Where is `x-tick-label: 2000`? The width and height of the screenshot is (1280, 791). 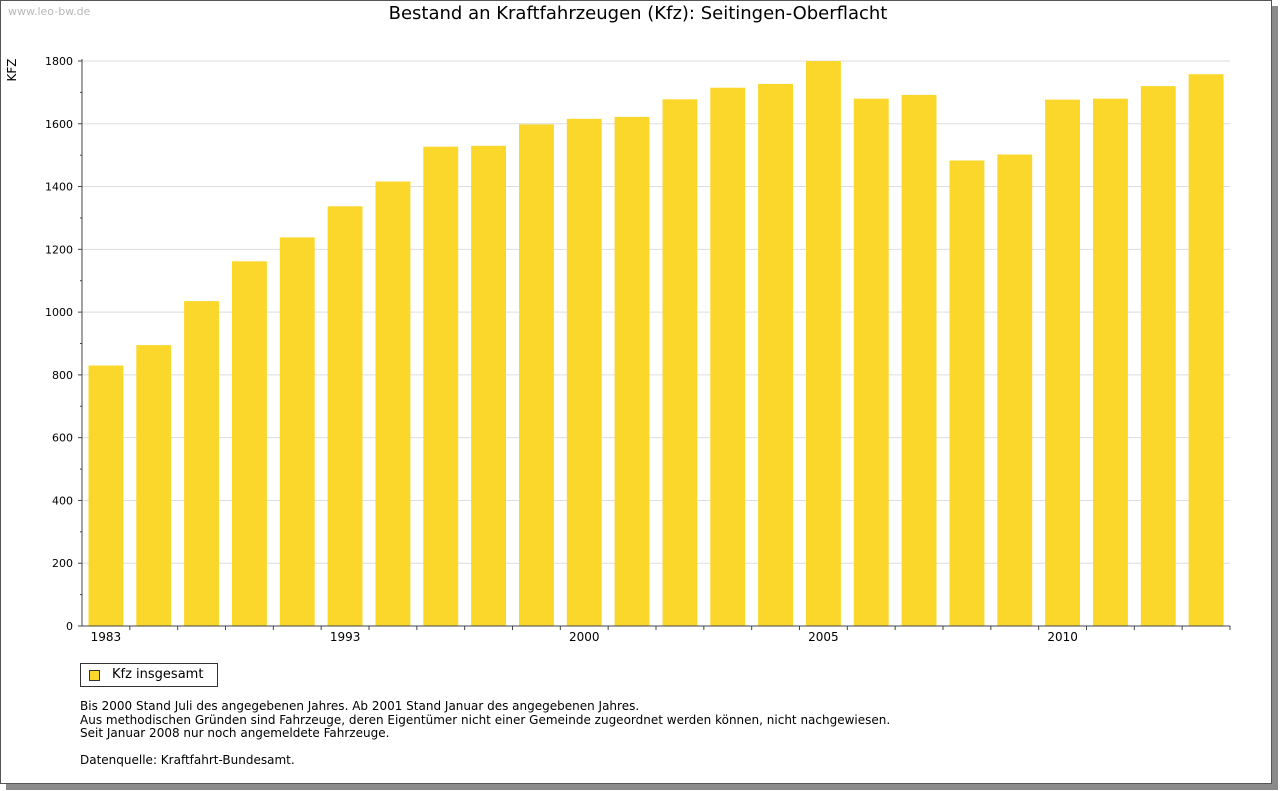
x-tick-label: 2000 is located at coordinates (584, 637).